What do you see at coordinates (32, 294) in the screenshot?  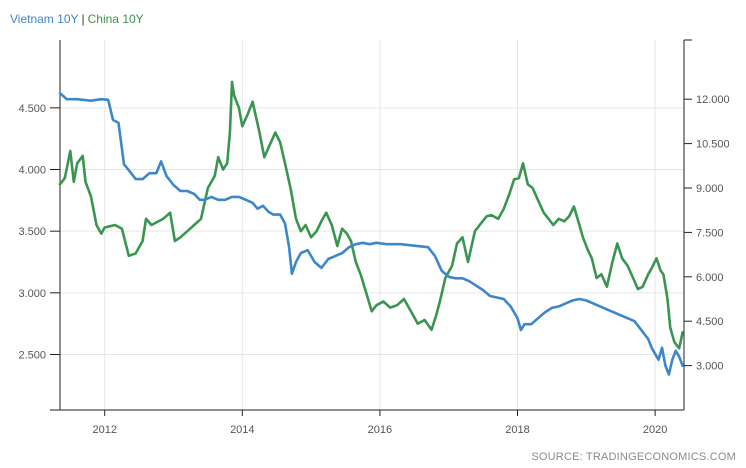 I see `left-axis-tick-label: 3.000` at bounding box center [32, 294].